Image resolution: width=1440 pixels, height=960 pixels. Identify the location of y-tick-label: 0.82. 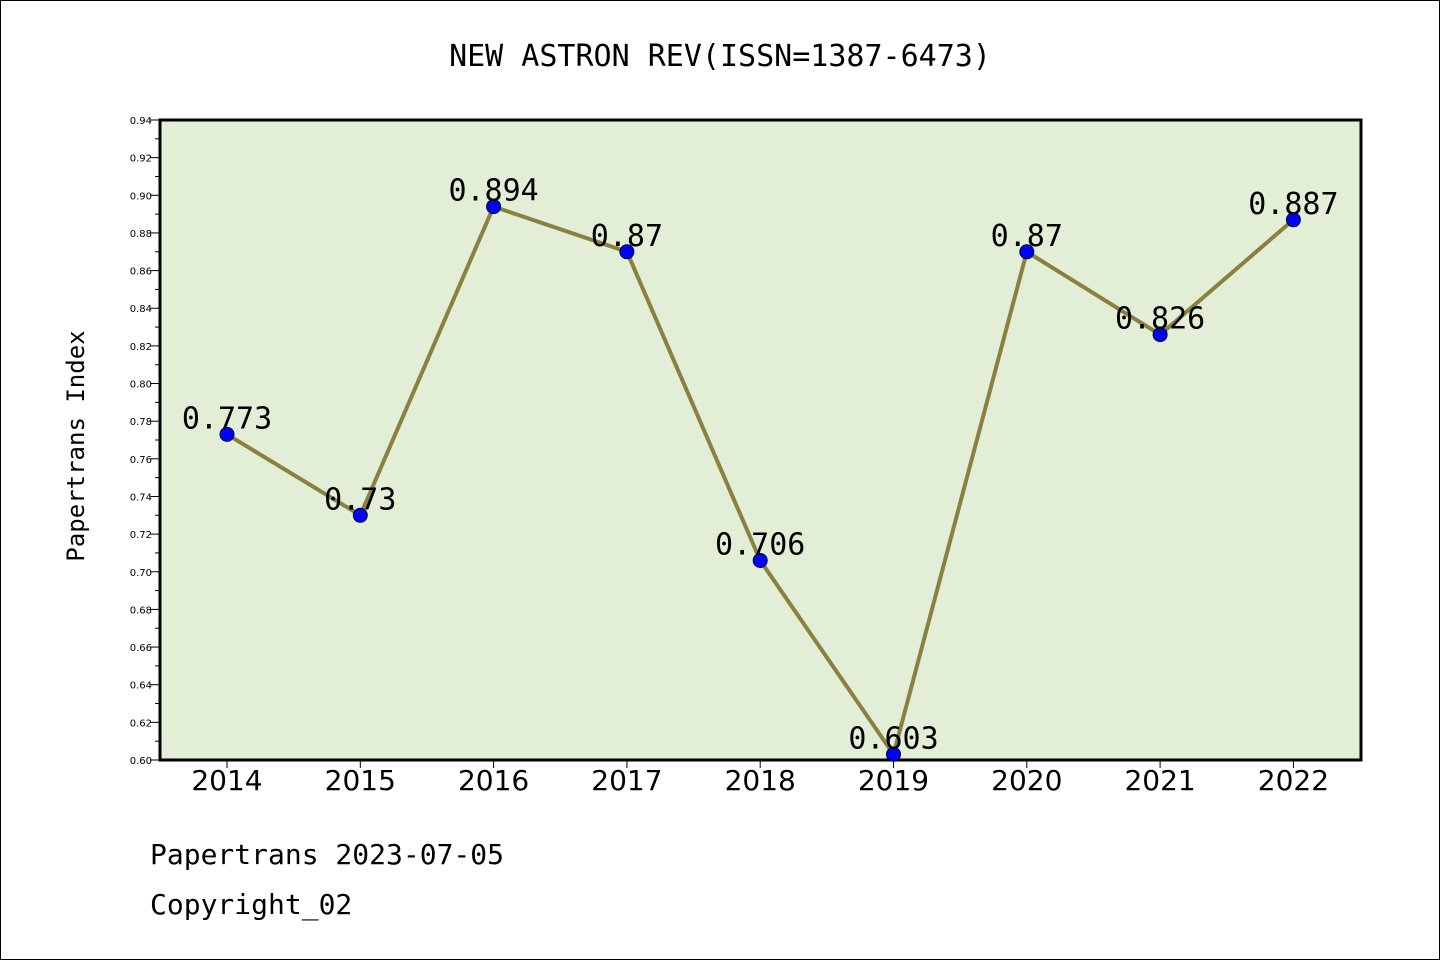
(141, 347).